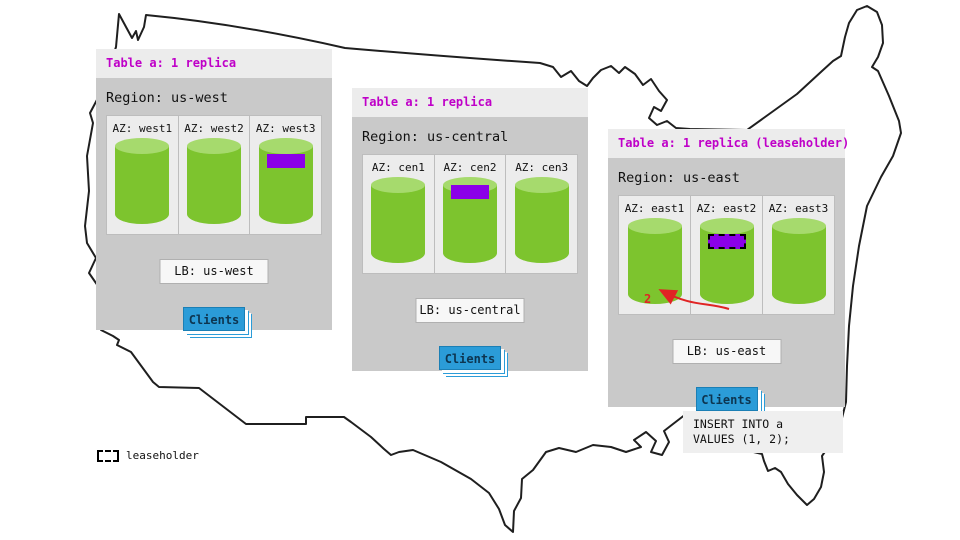  I want to click on region-label: Region: us-west, so click(167, 98).